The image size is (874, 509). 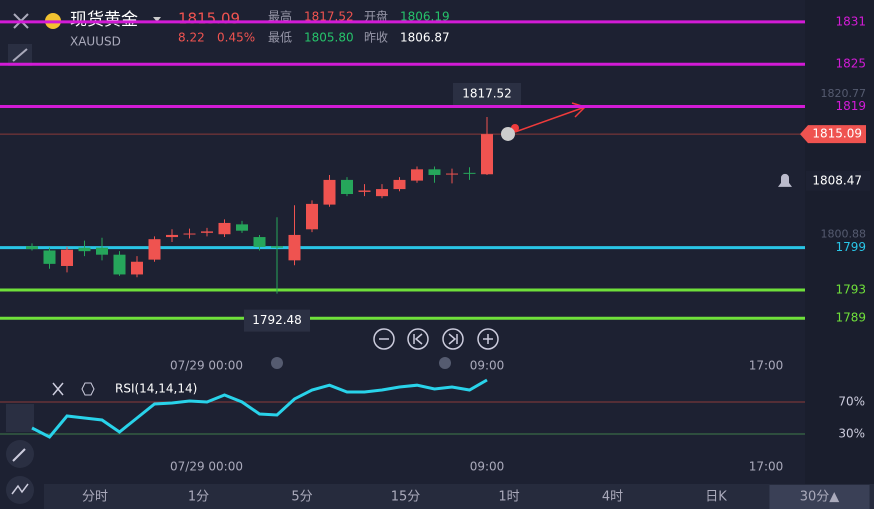 I want to click on level-label: 1799, so click(x=850, y=247).